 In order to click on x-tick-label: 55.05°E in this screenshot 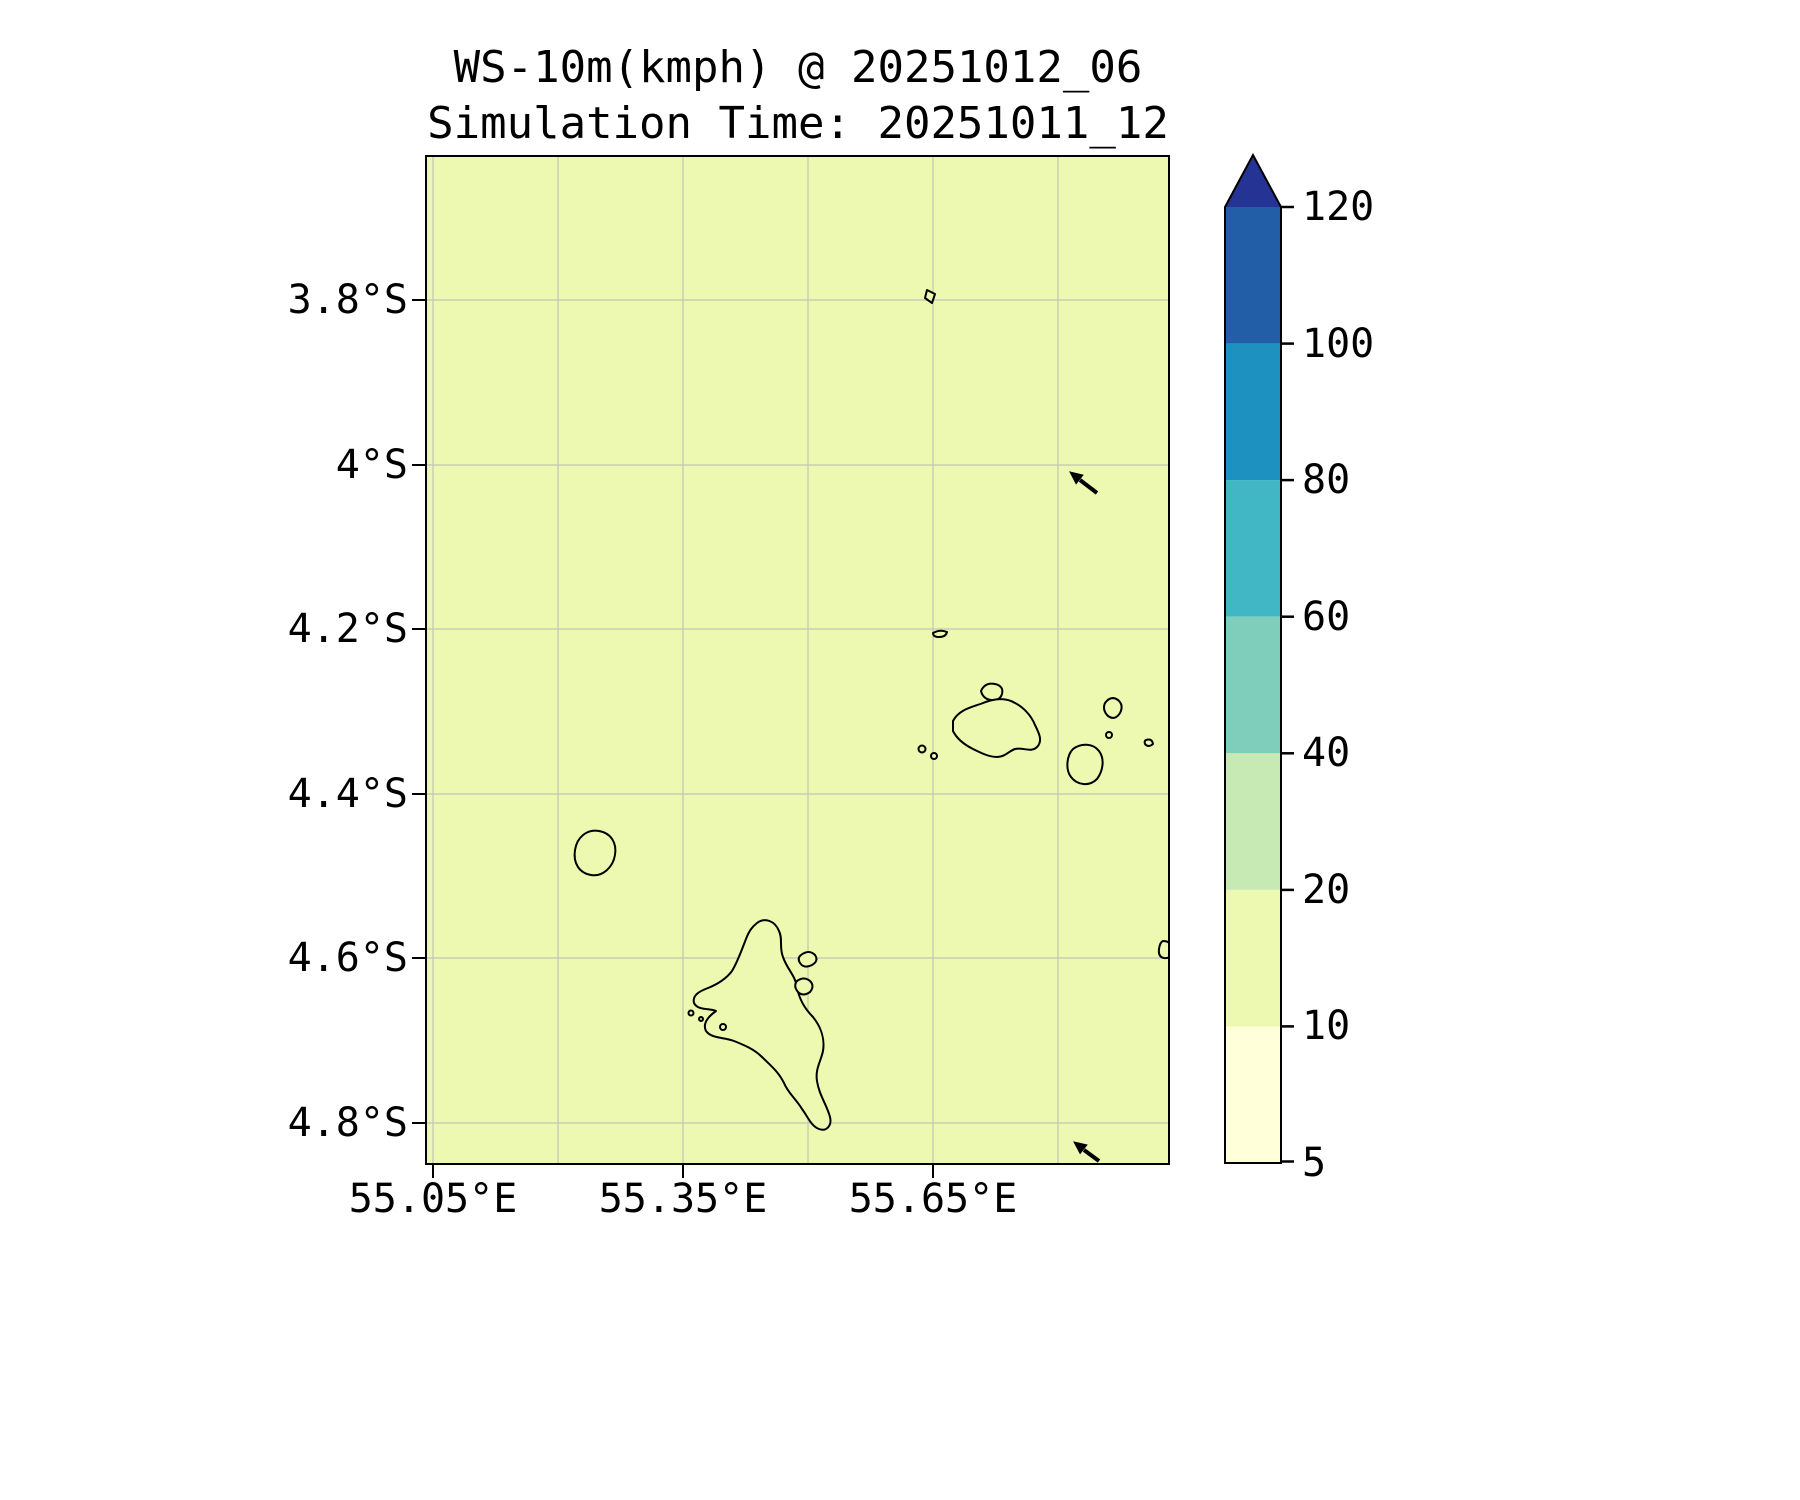, I will do `click(433, 1199)`.